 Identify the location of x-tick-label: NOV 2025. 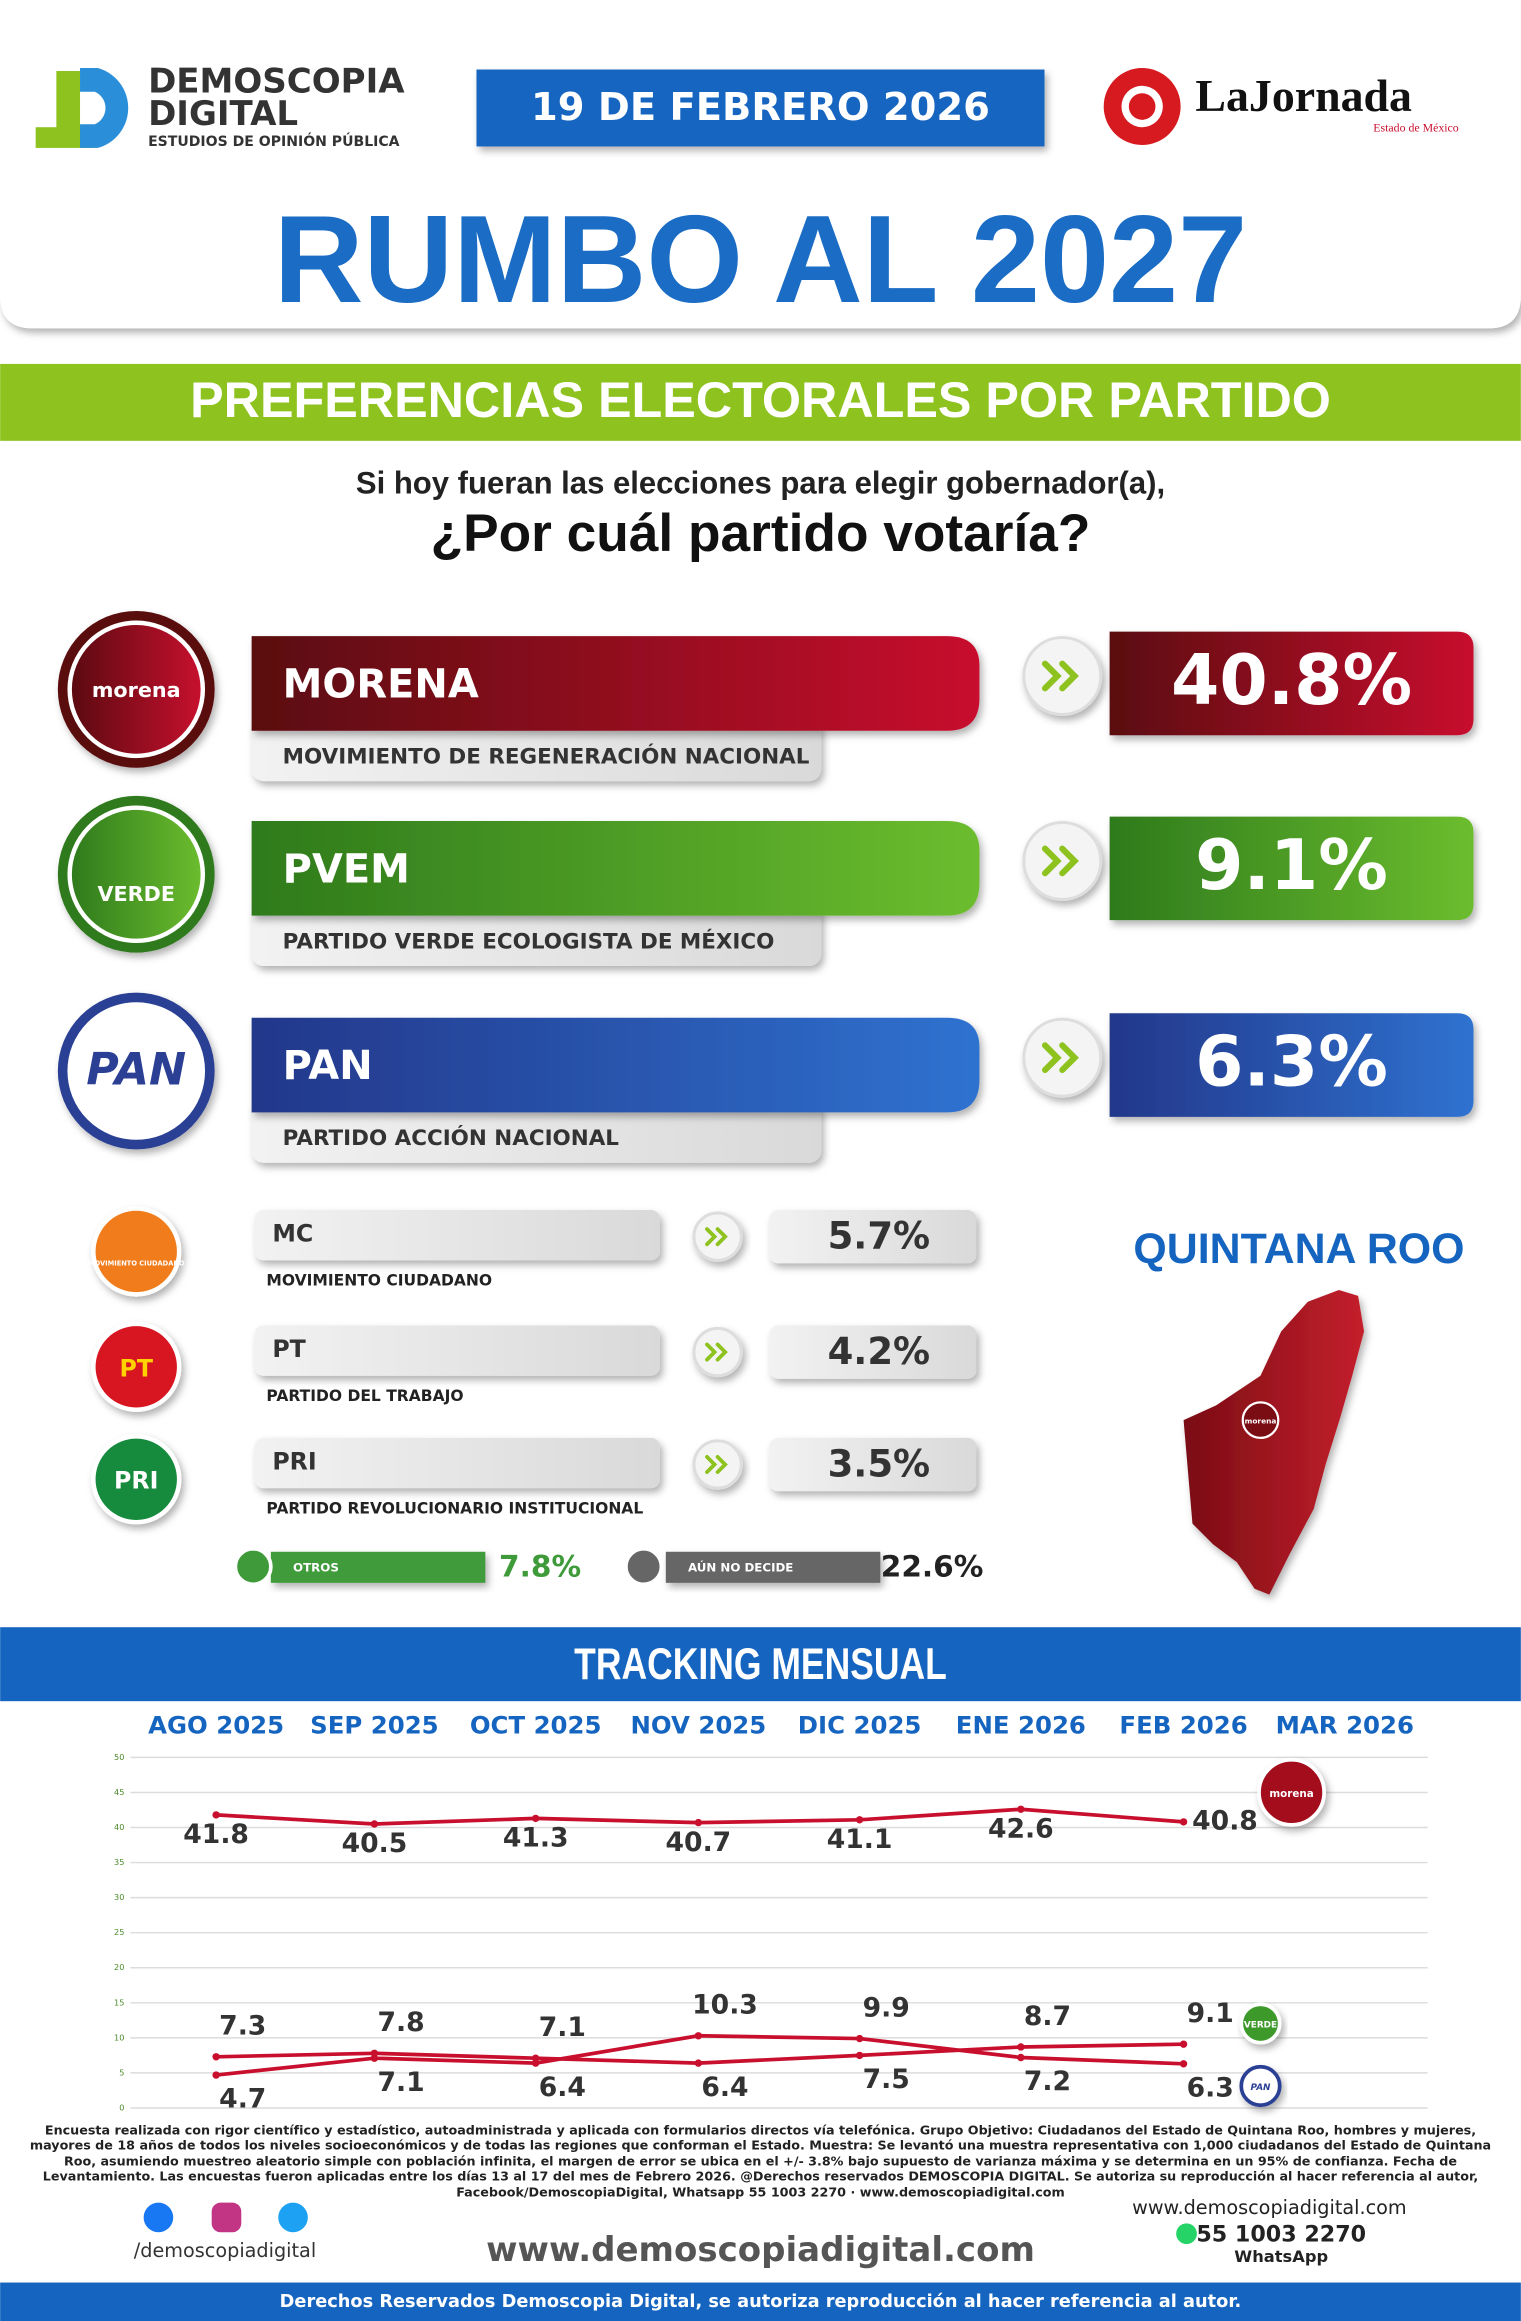
(698, 1724).